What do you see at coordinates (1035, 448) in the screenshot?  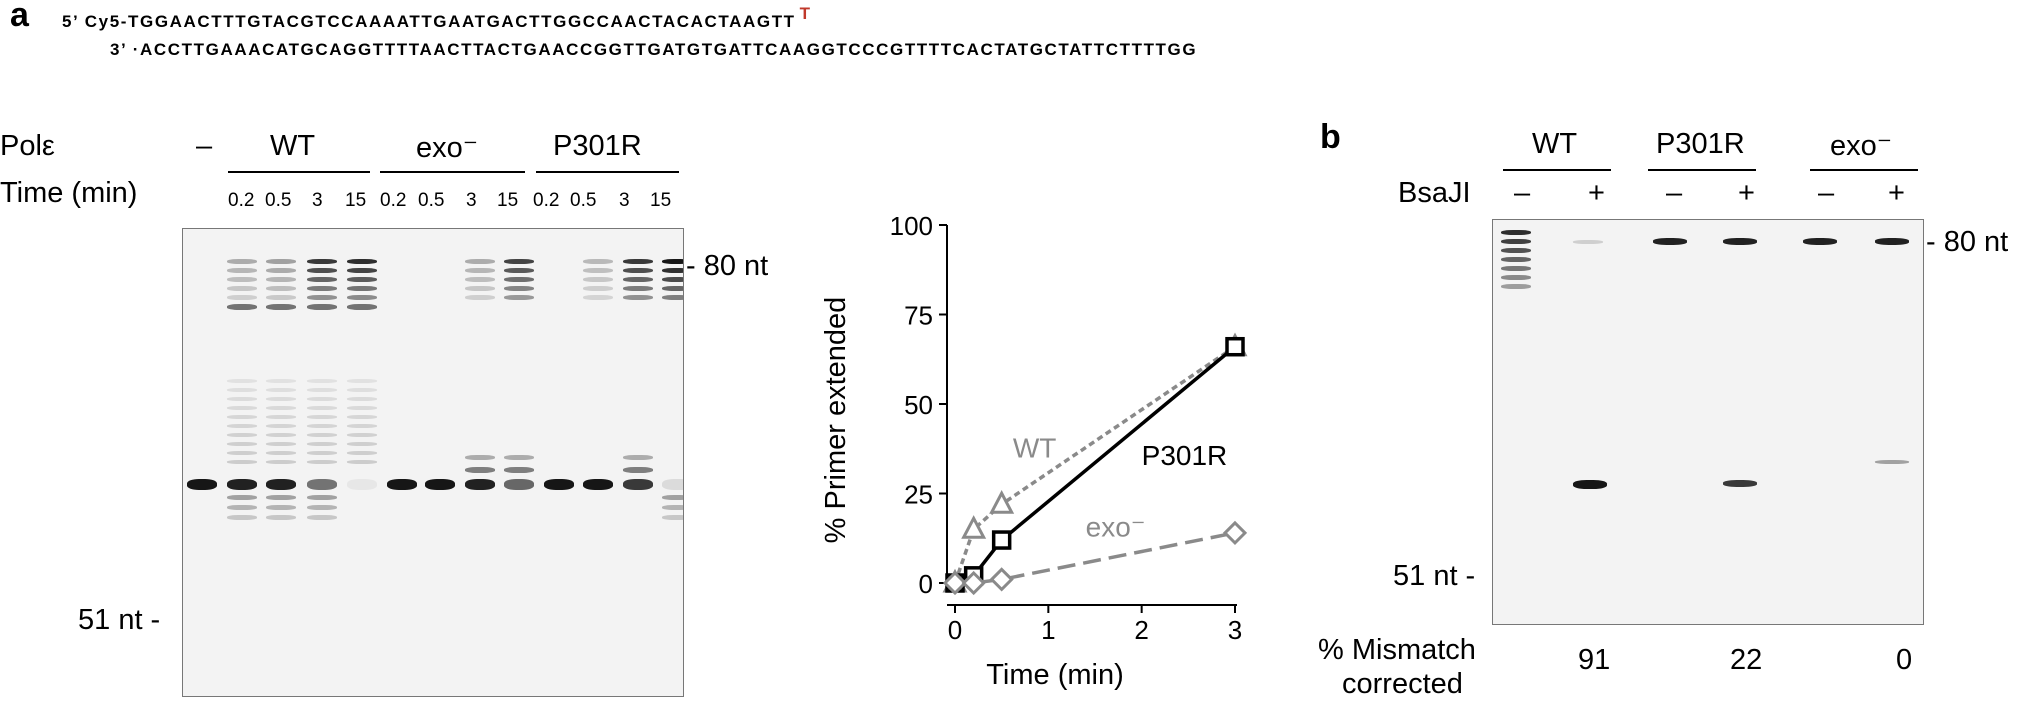 I see `series-label: WT` at bounding box center [1035, 448].